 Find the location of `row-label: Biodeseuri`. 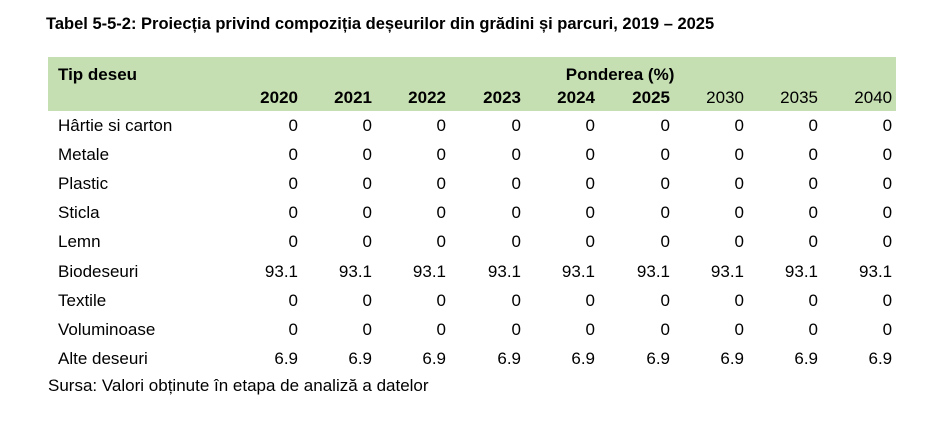

row-label: Biodeseuri is located at coordinates (98, 271).